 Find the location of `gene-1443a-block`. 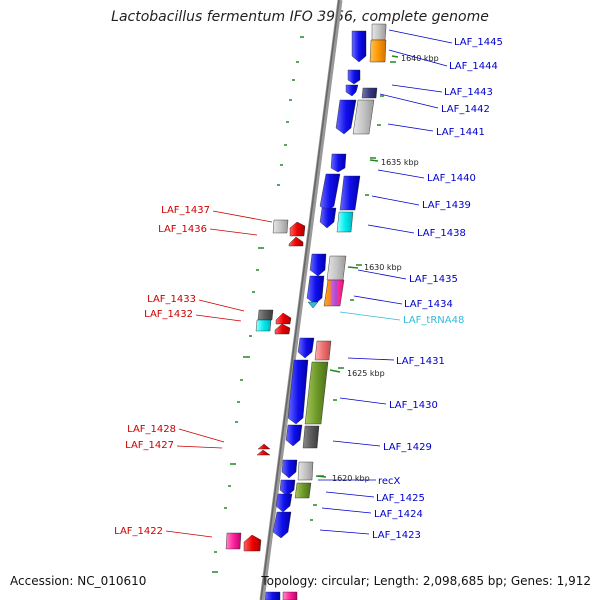

gene-1443a-block is located at coordinates (354, 77).